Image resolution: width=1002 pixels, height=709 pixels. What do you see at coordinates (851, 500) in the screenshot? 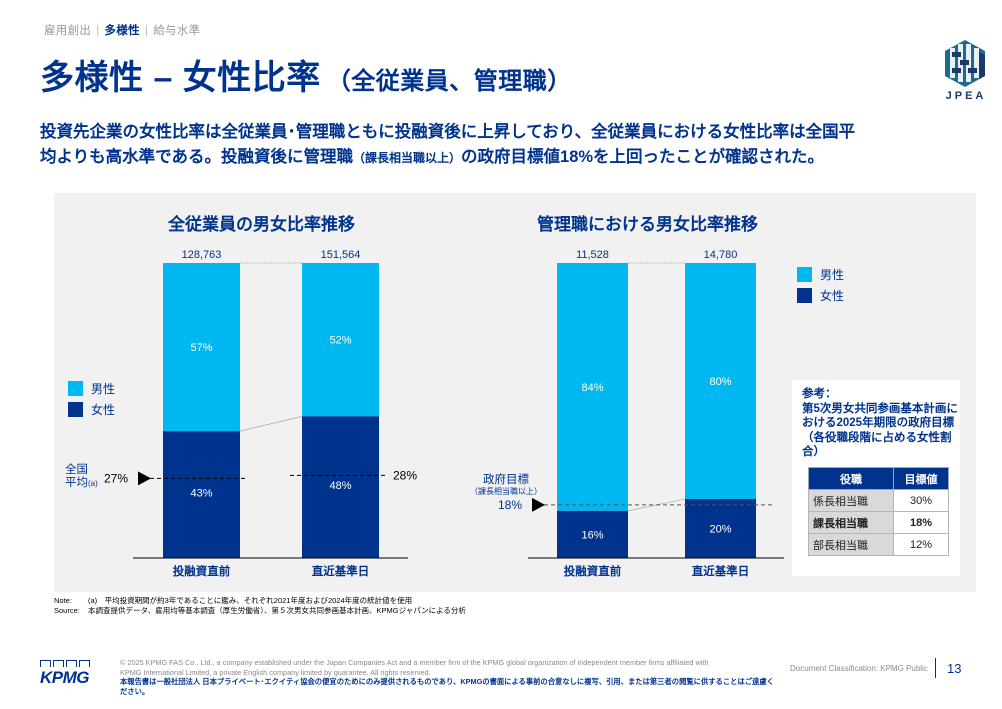
I see `table-cell-role: 係長相当職` at bounding box center [851, 500].